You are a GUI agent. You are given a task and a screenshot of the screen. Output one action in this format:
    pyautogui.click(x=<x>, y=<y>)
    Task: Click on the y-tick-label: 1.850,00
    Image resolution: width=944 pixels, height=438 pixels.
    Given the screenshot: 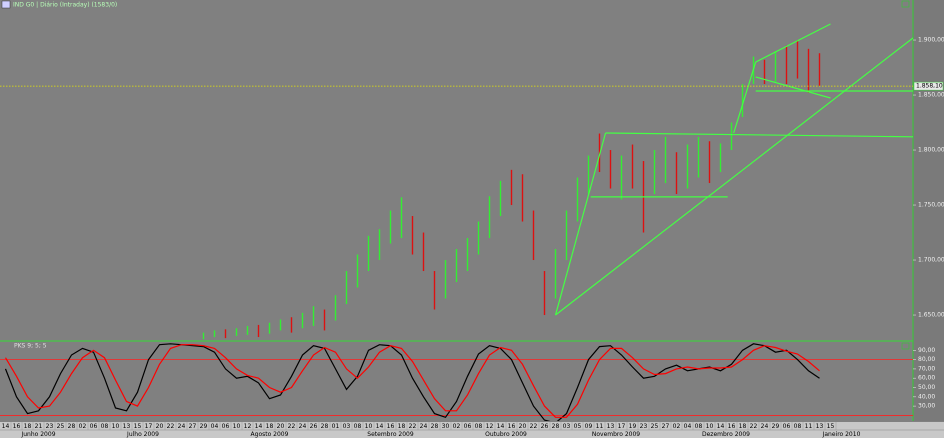 What is the action you would take?
    pyautogui.click(x=931, y=95)
    